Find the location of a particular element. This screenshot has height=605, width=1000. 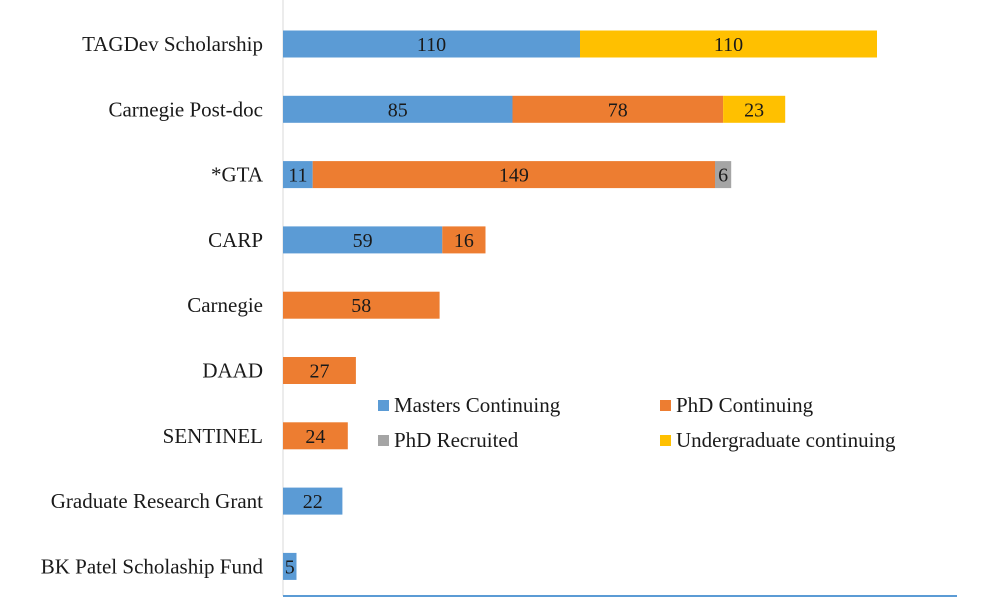

bar-gta-phd-recruited is located at coordinates (723, 175).